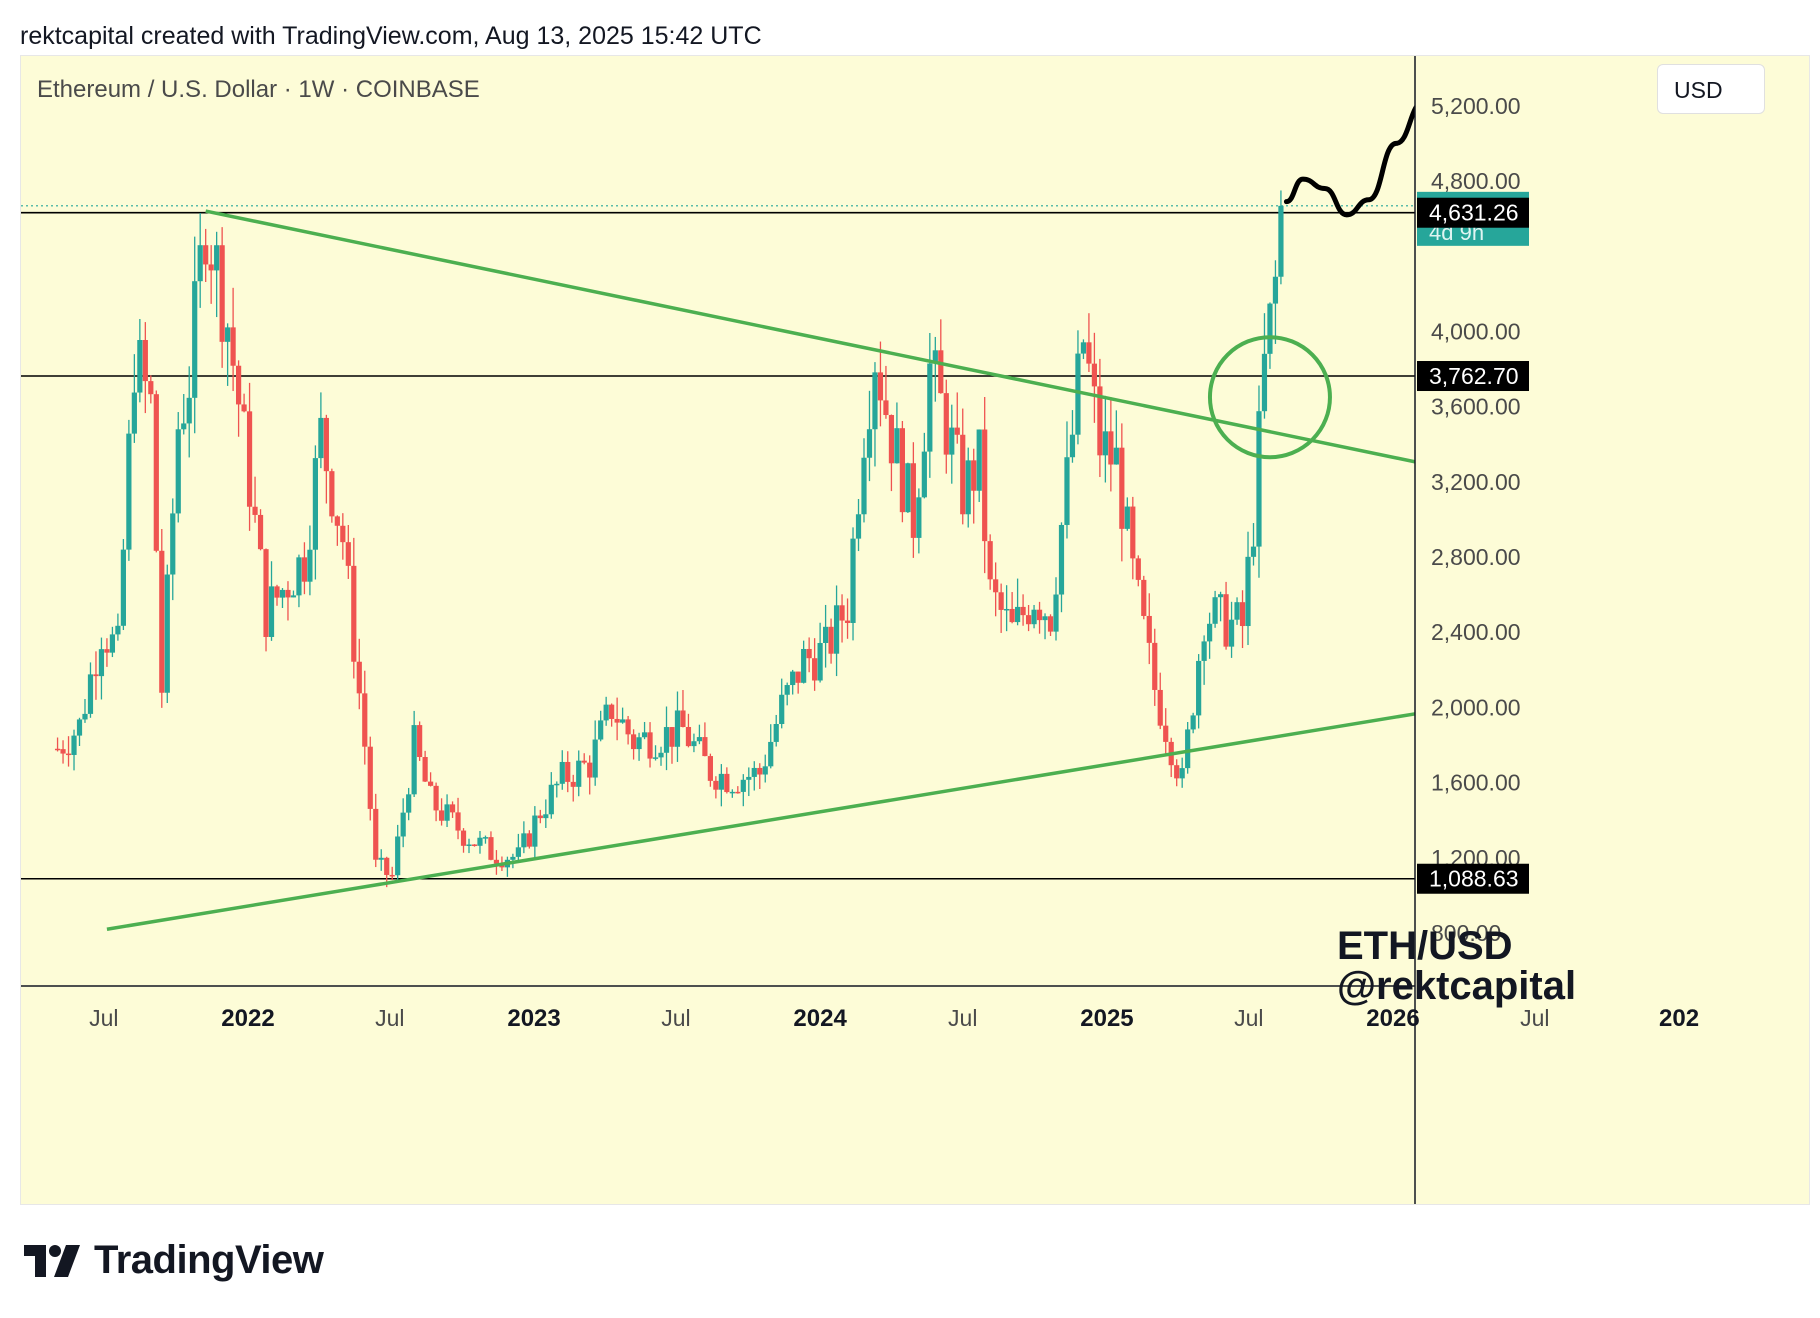 The width and height of the screenshot is (1820, 1318). Describe the element at coordinates (1425, 946) in the screenshot. I see `watermark-pair: ETH/USD` at that location.